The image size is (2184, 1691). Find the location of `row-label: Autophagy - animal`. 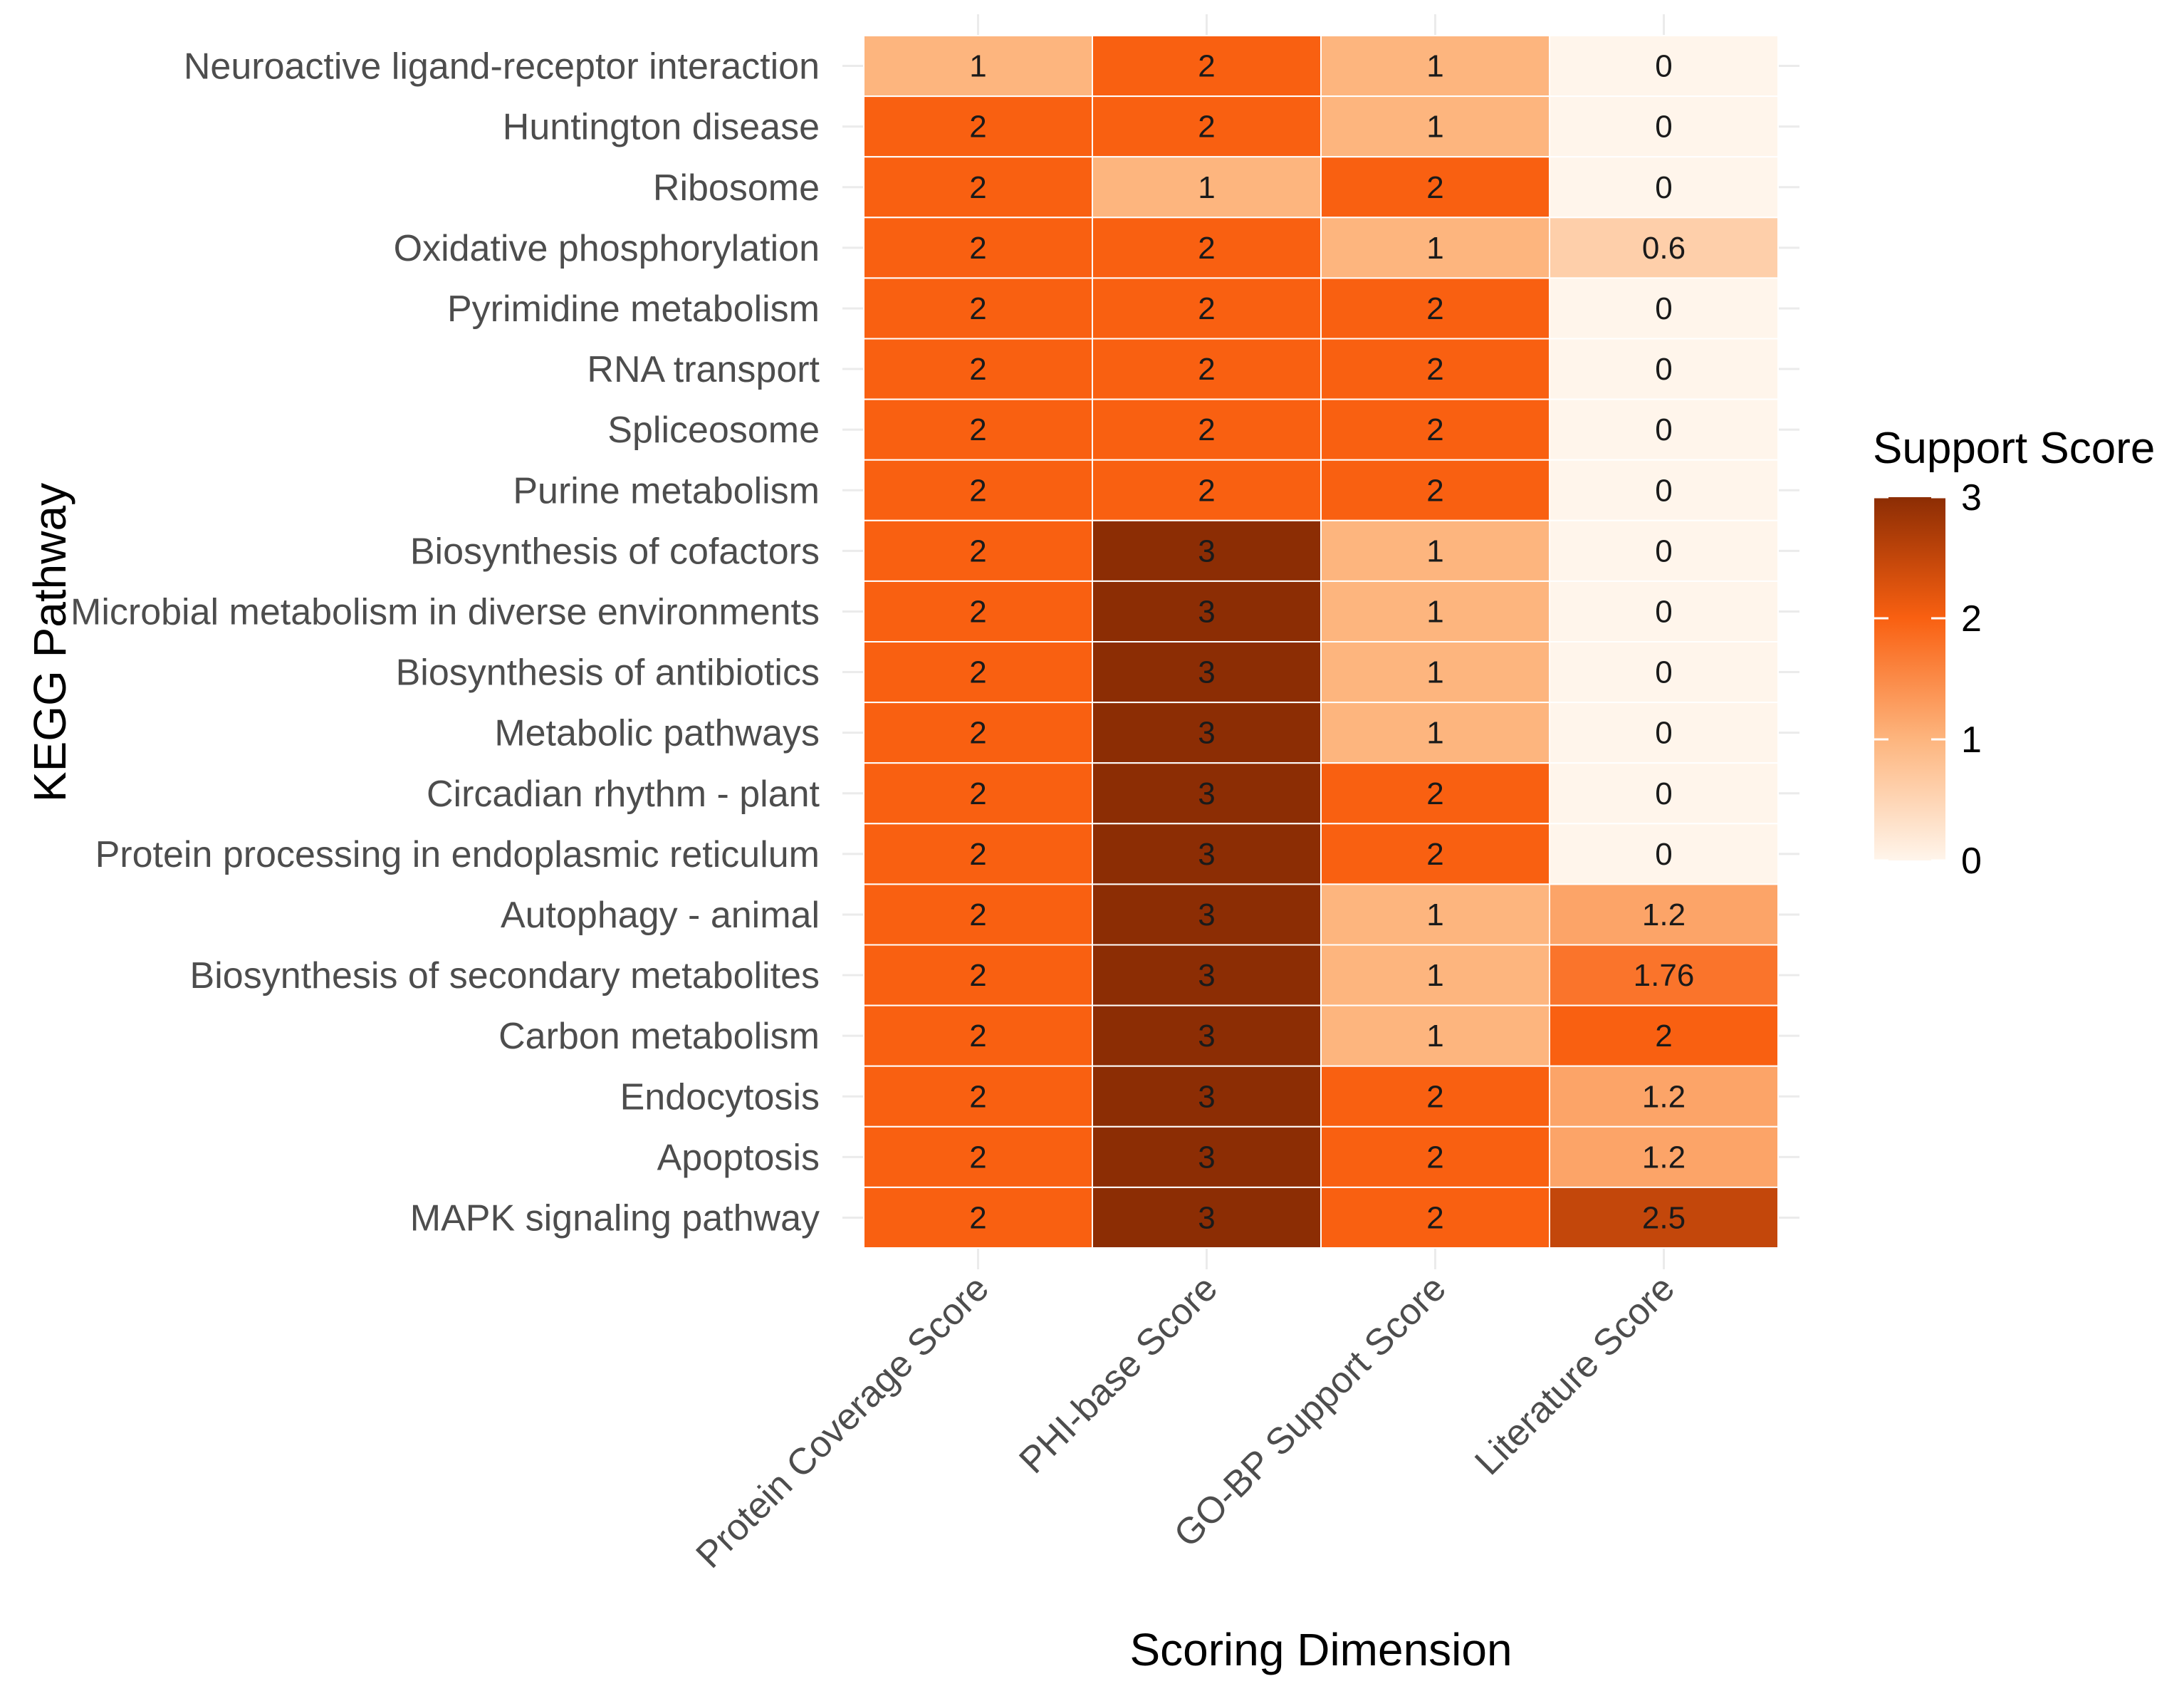

row-label: Autophagy - animal is located at coordinates (660, 915).